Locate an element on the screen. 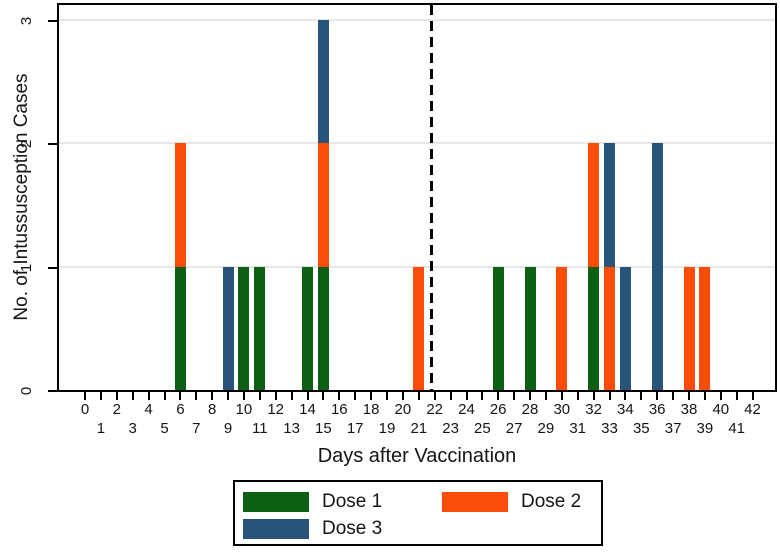  reference-line is located at coordinates (431, 197).